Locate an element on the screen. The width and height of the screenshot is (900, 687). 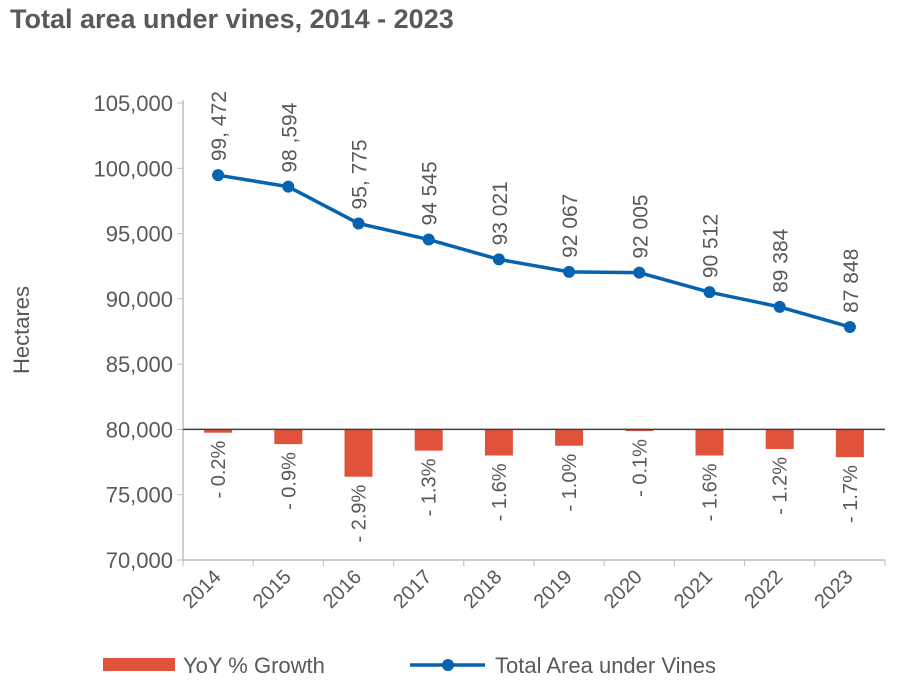
point-label: 98 ,594 is located at coordinates (289, 137).